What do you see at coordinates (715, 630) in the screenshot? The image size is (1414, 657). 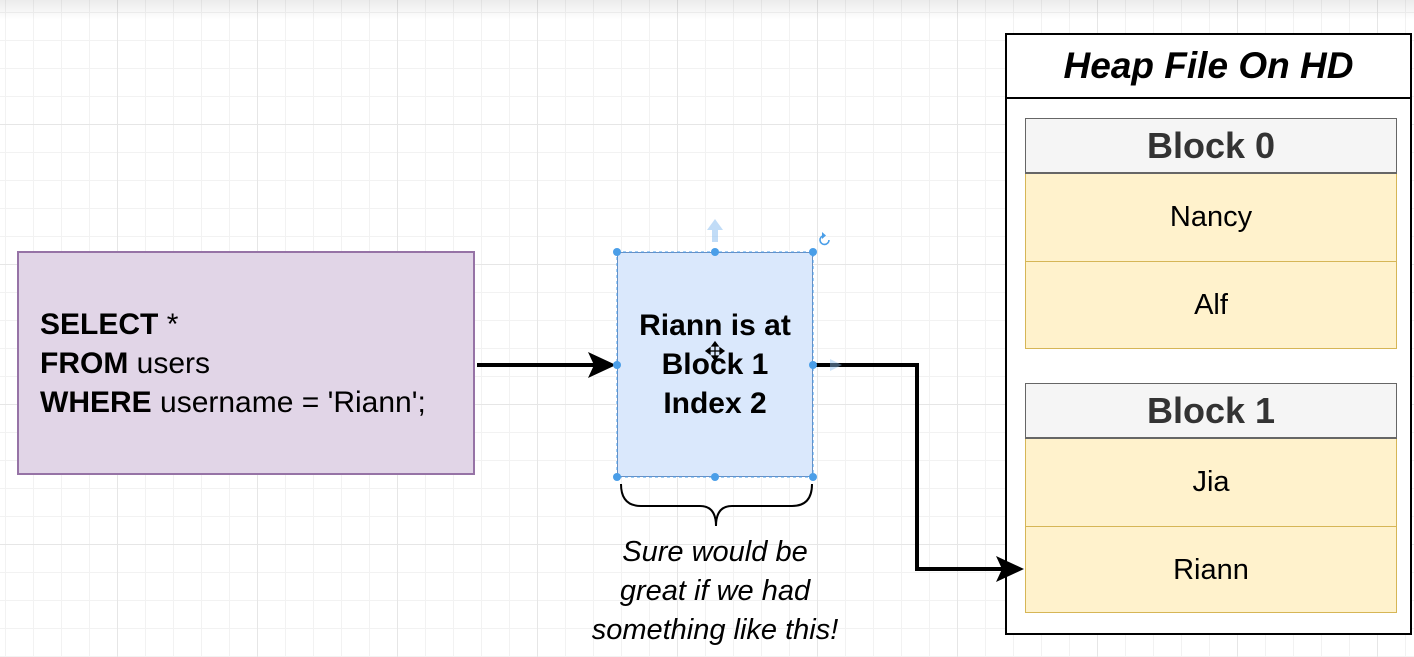 I see `caption-line: something like this!` at bounding box center [715, 630].